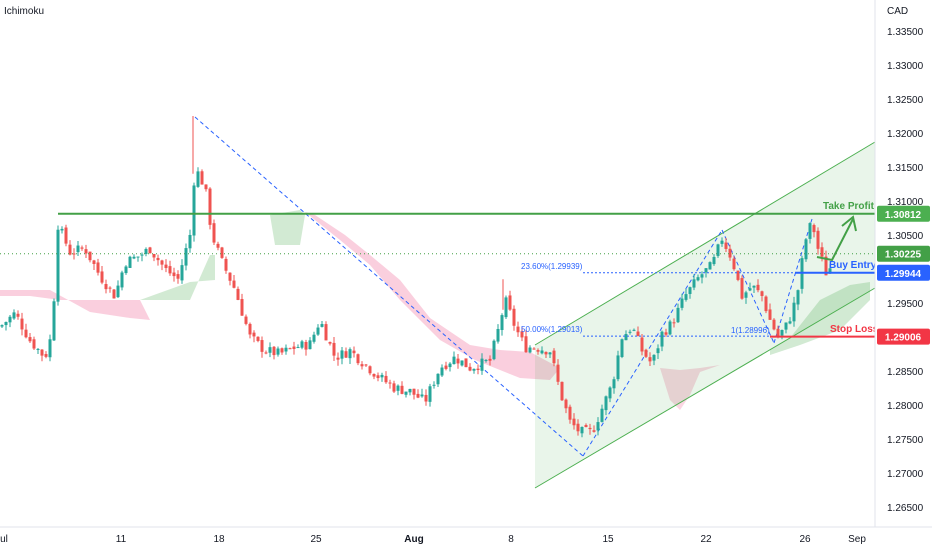 This screenshot has height=550, width=932. Describe the element at coordinates (705, 243) in the screenshot. I see `channel-upper-line` at that location.